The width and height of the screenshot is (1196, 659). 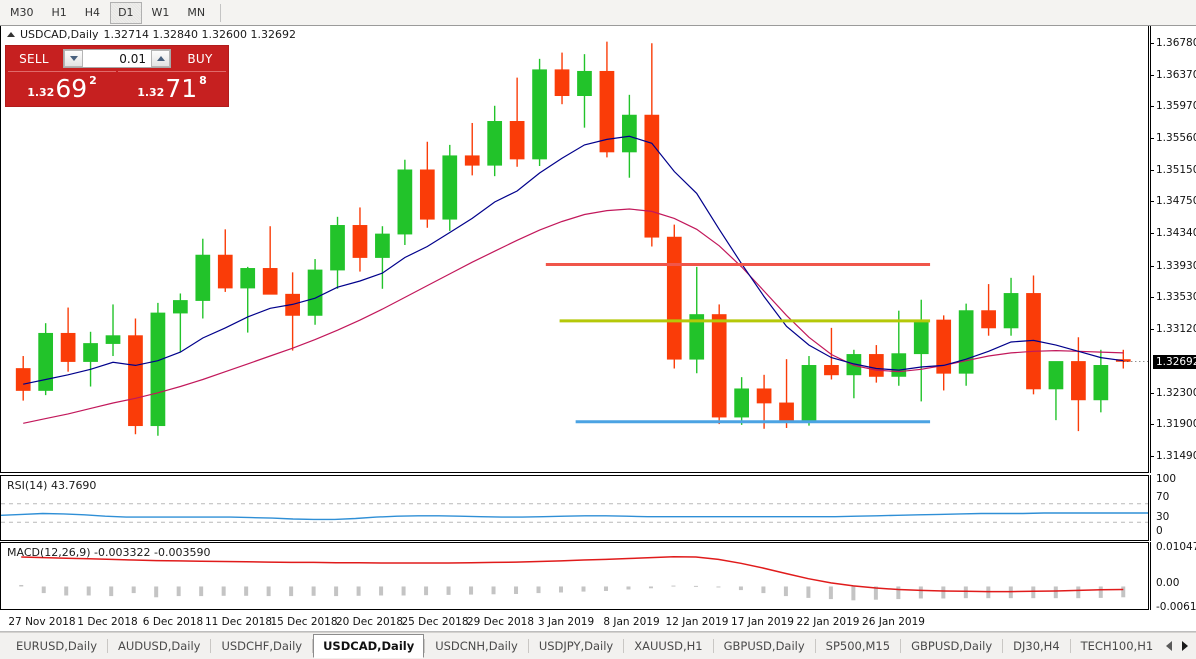 I want to click on macd-indicator-pane: MACD(12,26,9) -0.003322 -0.003590, so click(x=574, y=576).